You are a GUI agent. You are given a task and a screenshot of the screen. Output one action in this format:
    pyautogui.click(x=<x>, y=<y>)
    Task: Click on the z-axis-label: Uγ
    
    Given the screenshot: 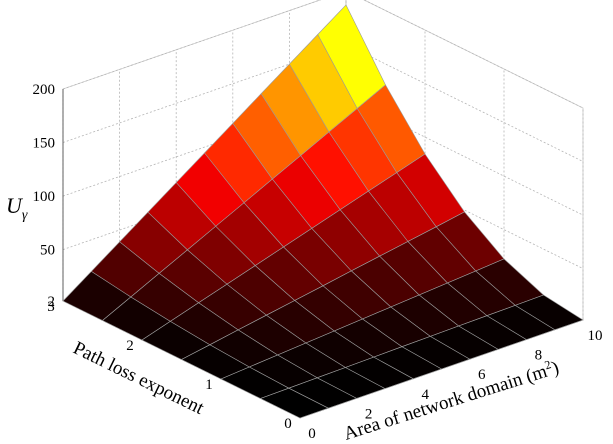 What is the action you would take?
    pyautogui.click(x=17, y=208)
    